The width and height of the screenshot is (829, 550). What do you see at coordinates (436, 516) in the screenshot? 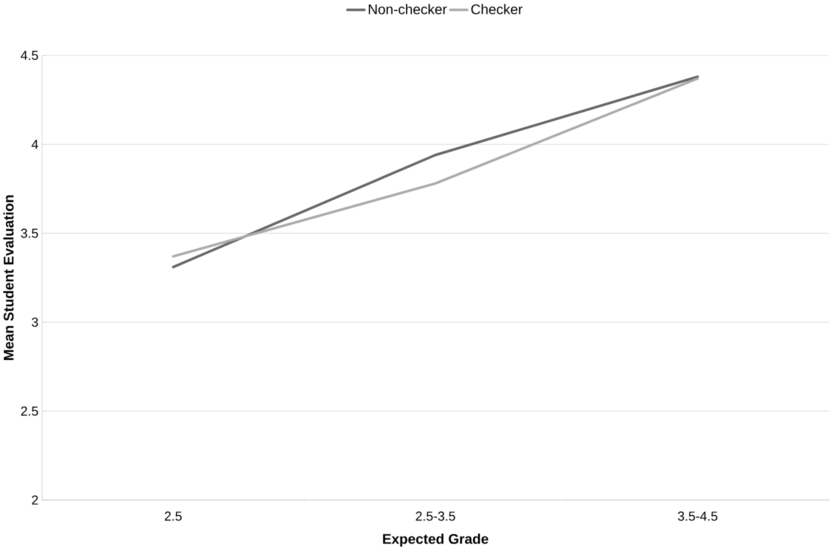
I see `x-tick-label: 2.5-3.5` at bounding box center [436, 516].